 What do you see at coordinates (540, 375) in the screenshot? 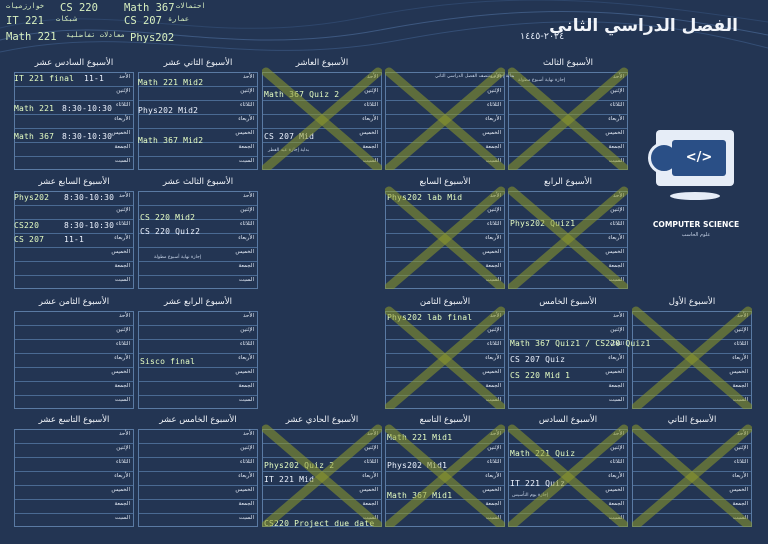
I see `calendar-entry: CS 220 Mid 1` at bounding box center [540, 375].